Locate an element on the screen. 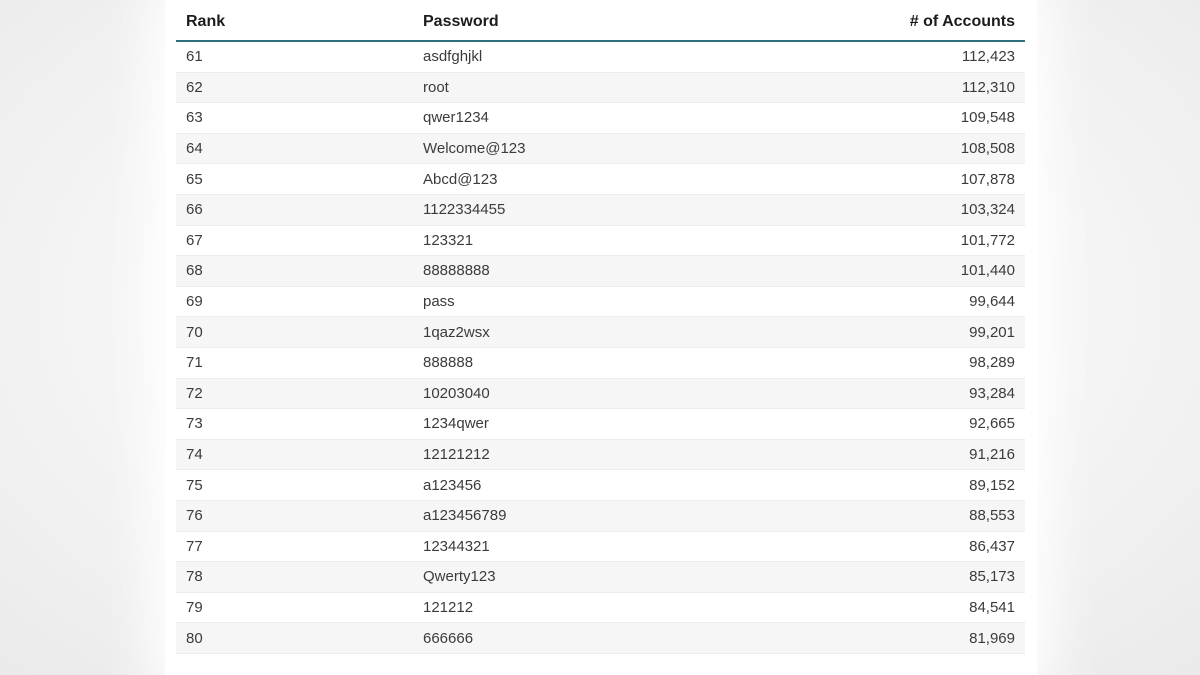 Image resolution: width=1200 pixels, height=675 pixels. table-row: 74 12121212 91,216 is located at coordinates (600, 455).